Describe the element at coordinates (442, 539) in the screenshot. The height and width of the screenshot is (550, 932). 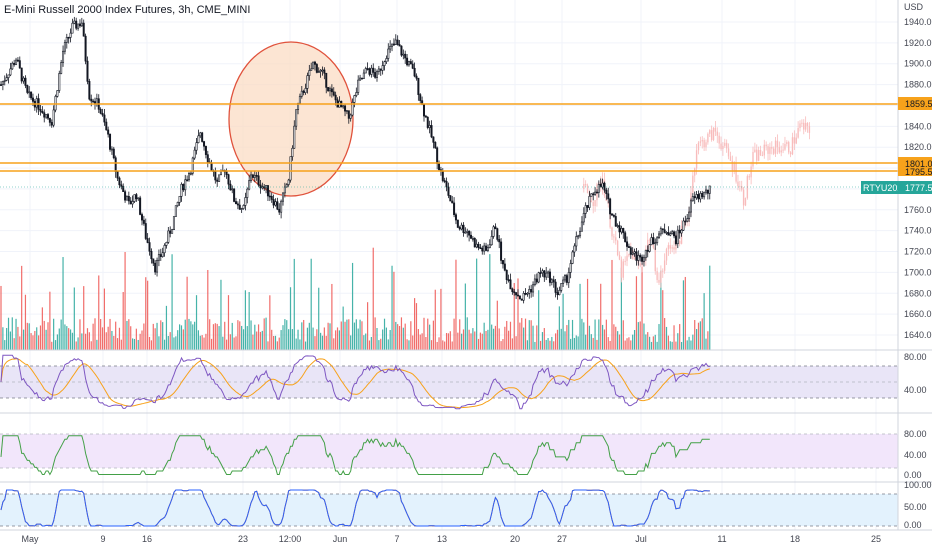
I see `time-tick-label: 13` at that location.